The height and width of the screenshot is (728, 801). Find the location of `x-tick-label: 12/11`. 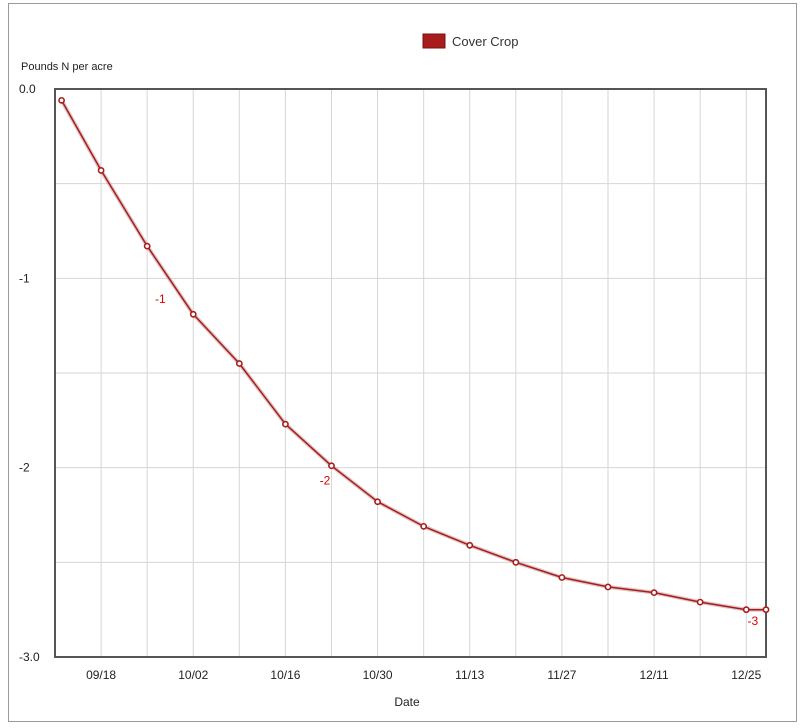

x-tick-label: 12/11 is located at coordinates (654, 675).